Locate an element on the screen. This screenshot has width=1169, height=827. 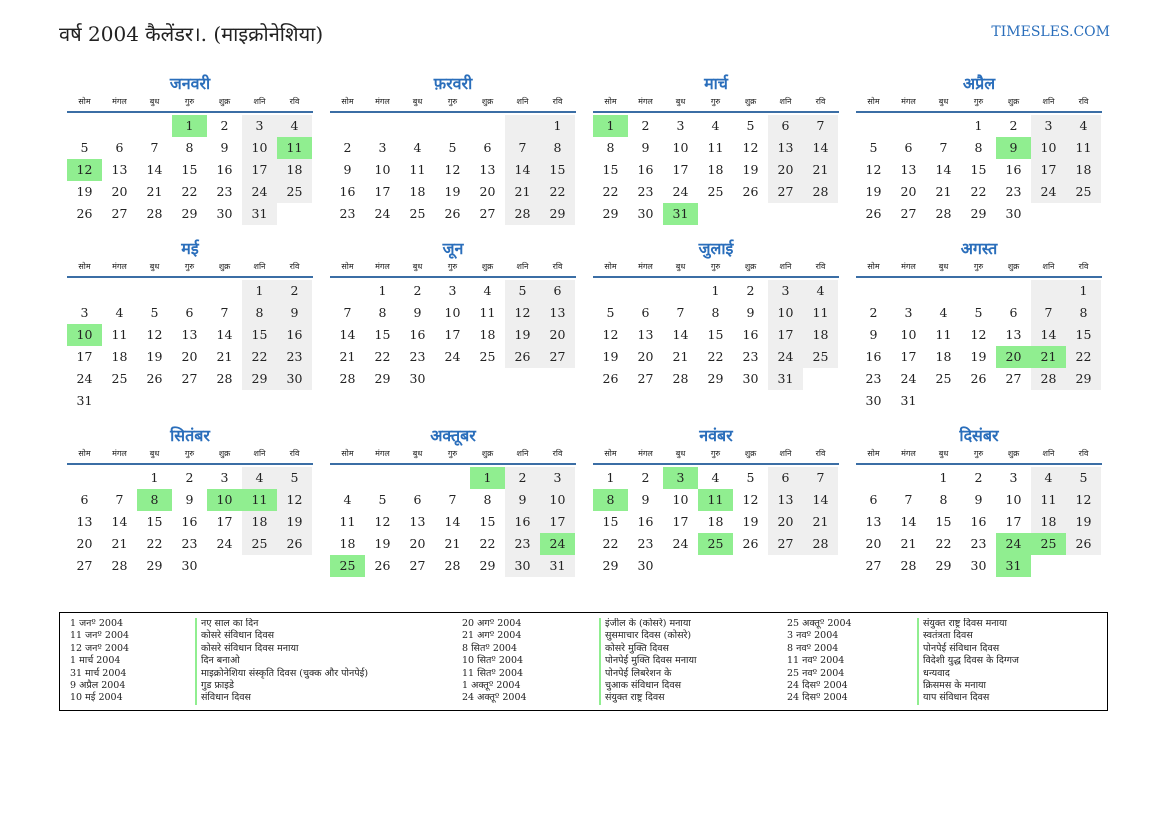
weekday-label: रवि is located at coordinates (557, 453).